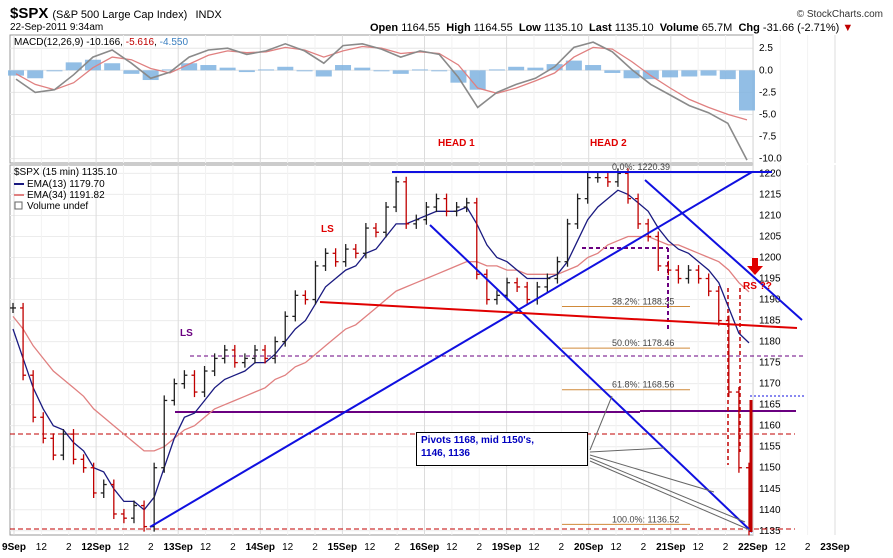 The height and width of the screenshot is (558, 893). Describe the element at coordinates (770, 342) in the screenshot. I see `price-tick-label: 1180` at that location.